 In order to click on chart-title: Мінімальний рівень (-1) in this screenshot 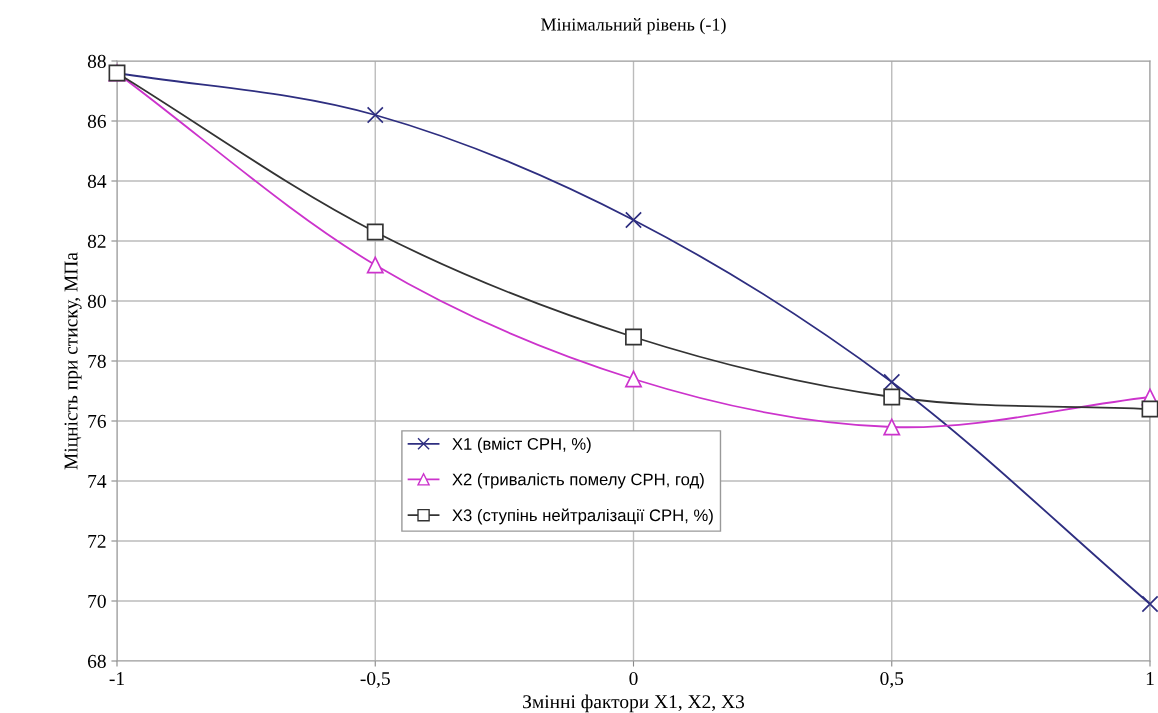, I will do `click(633, 26)`.